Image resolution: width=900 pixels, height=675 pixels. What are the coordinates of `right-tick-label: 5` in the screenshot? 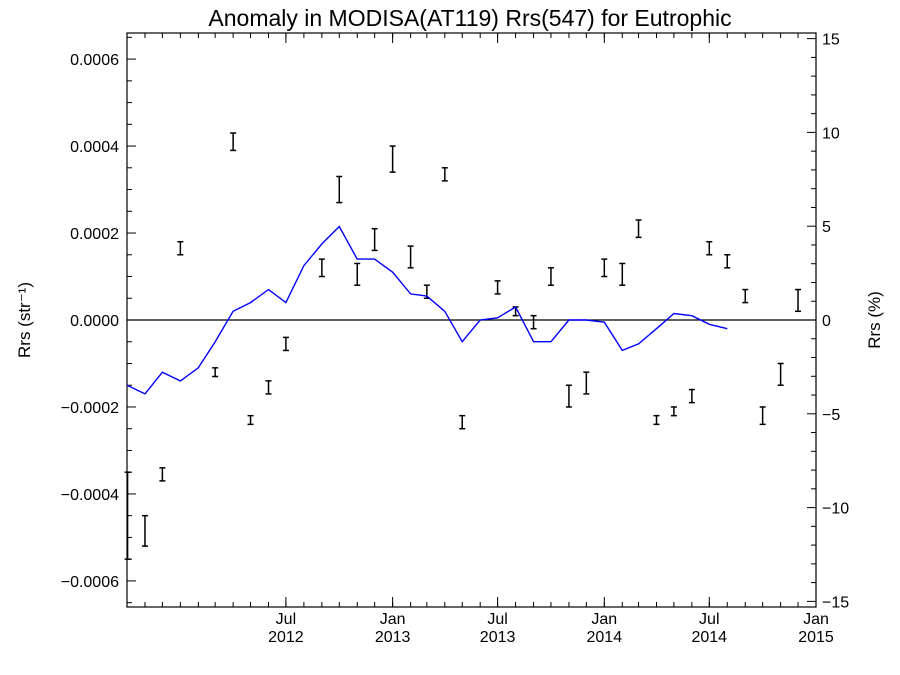 It's located at (826, 227).